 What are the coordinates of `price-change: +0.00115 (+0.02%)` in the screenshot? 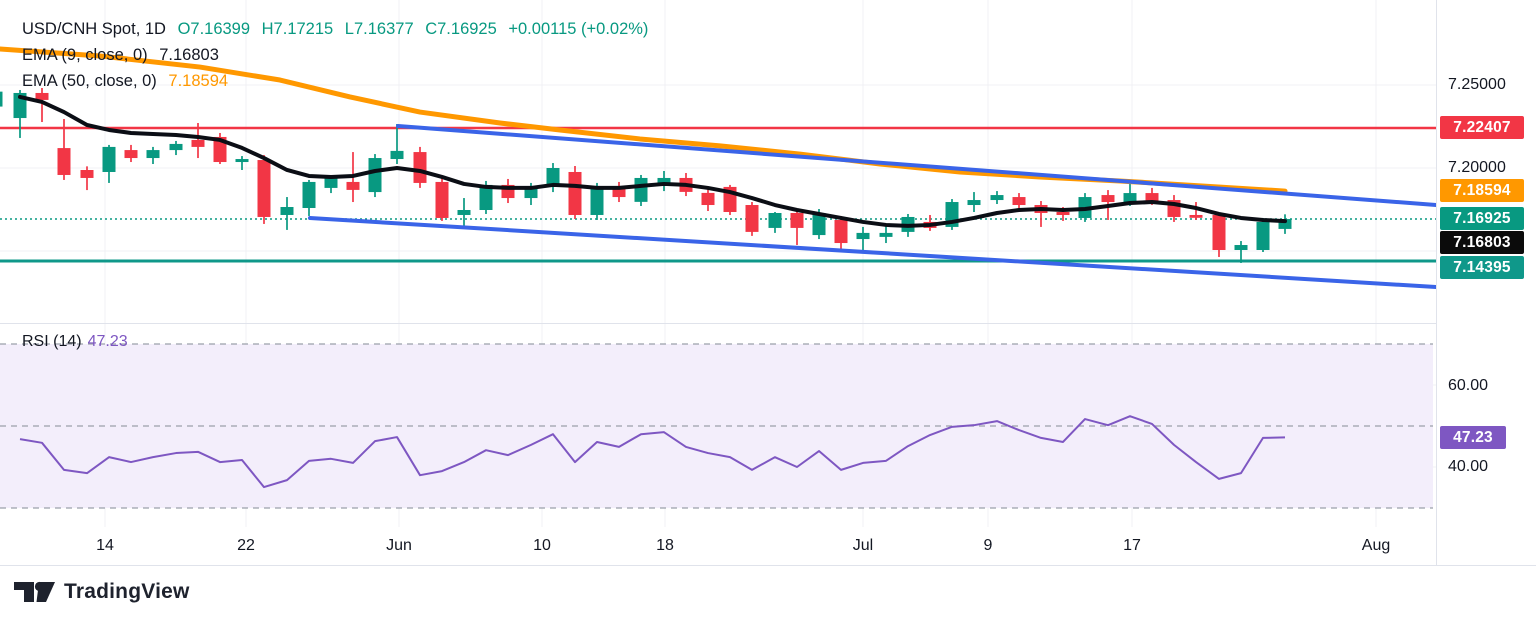 It's located at (578, 29).